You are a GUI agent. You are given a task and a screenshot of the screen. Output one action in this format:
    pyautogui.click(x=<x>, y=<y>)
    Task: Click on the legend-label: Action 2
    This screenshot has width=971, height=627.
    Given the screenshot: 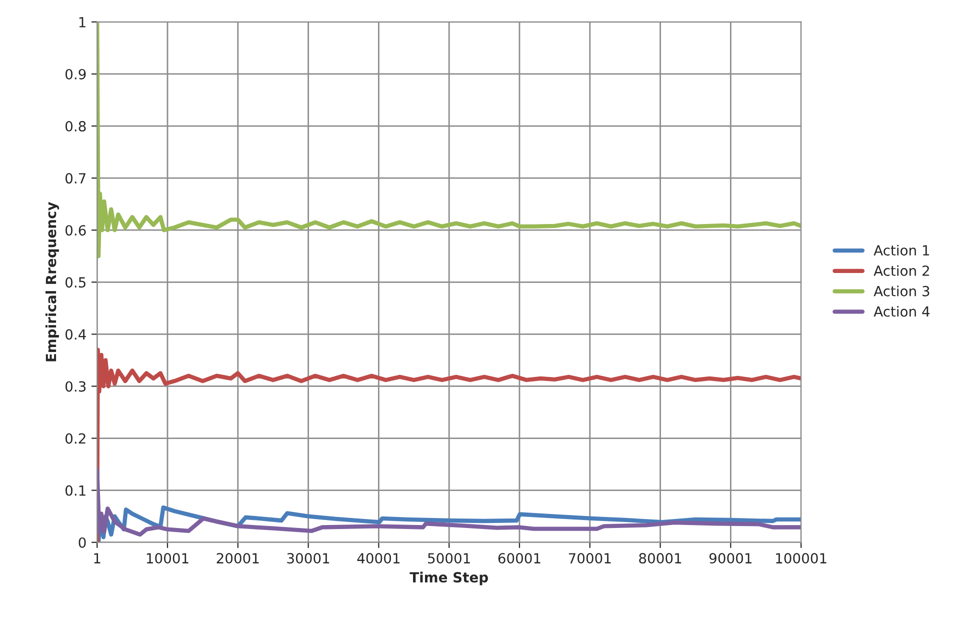 What is the action you would take?
    pyautogui.click(x=901, y=270)
    